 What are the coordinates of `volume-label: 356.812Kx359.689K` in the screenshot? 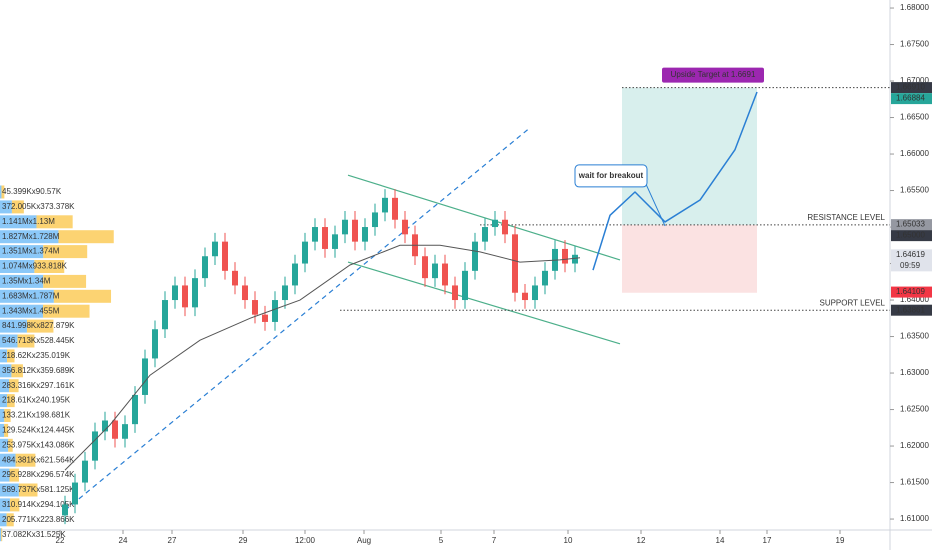 It's located at (38, 370).